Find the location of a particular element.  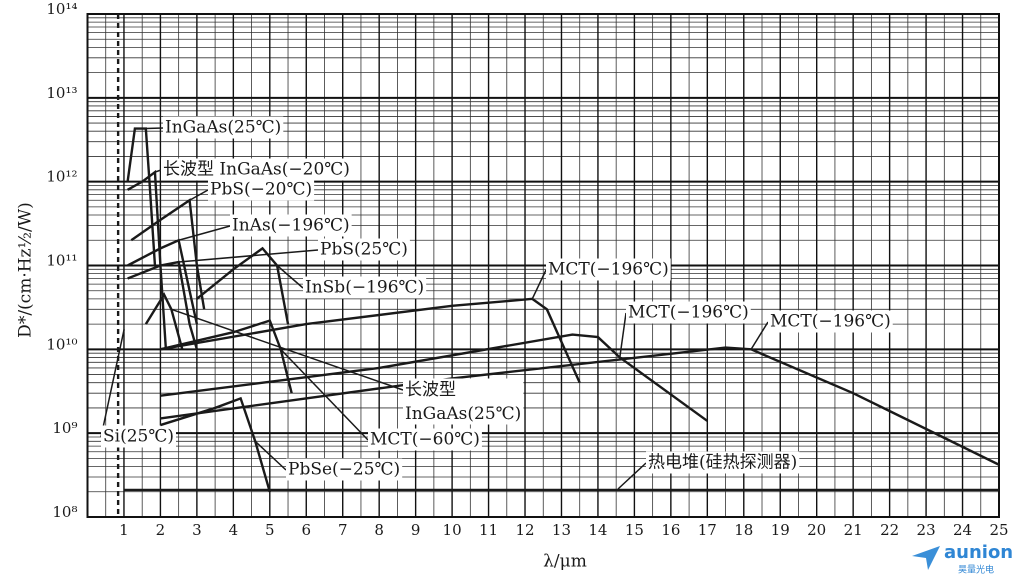

x-tick-label: 10 is located at coordinates (452, 530).